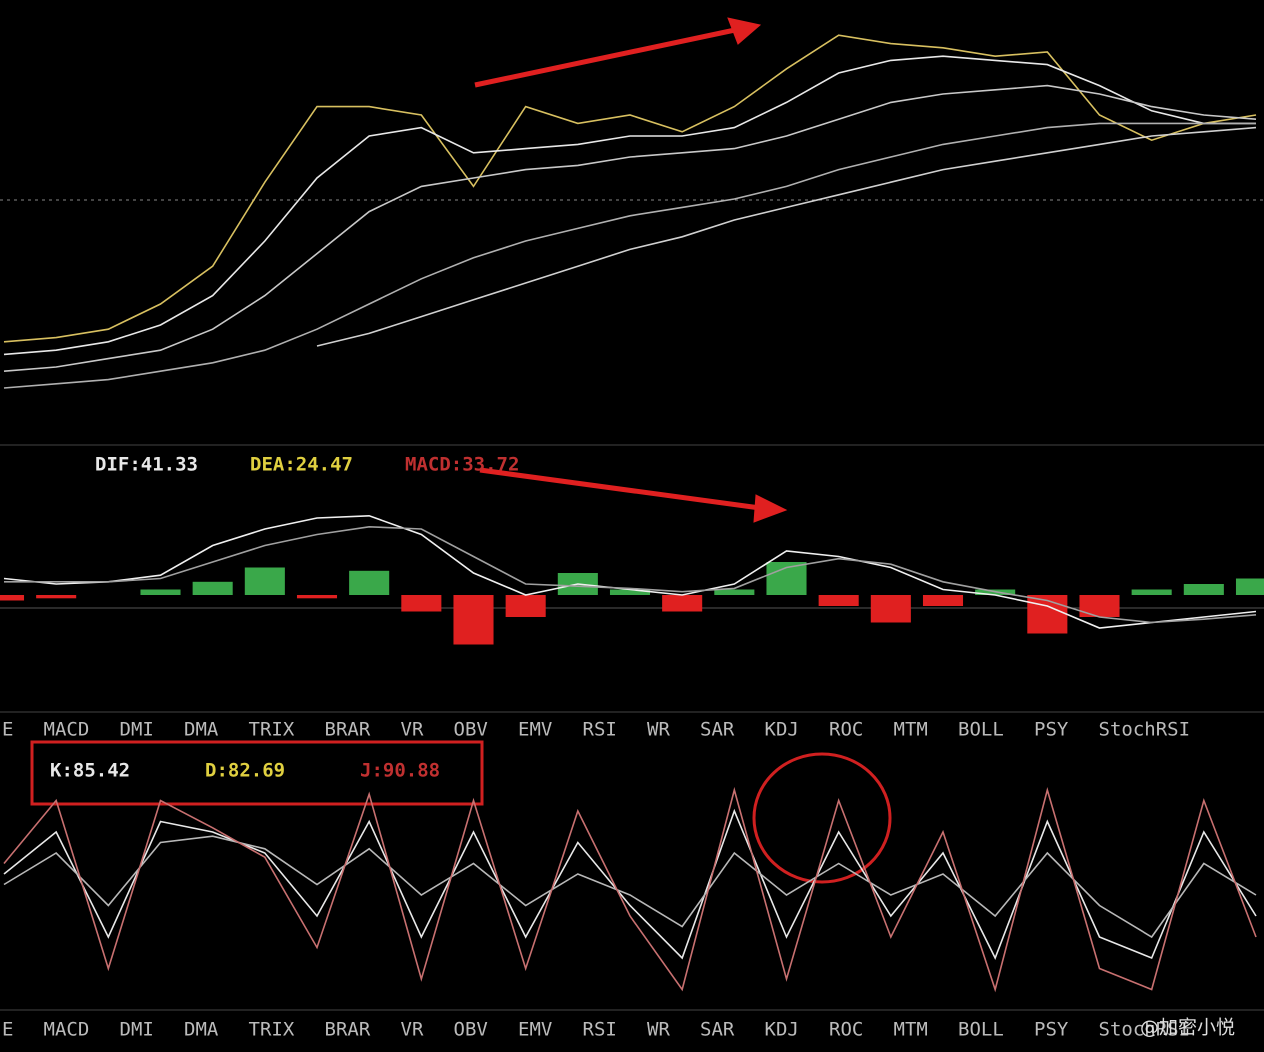  What do you see at coordinates (822, 818) in the screenshot?
I see `highlight-circle` at bounding box center [822, 818].